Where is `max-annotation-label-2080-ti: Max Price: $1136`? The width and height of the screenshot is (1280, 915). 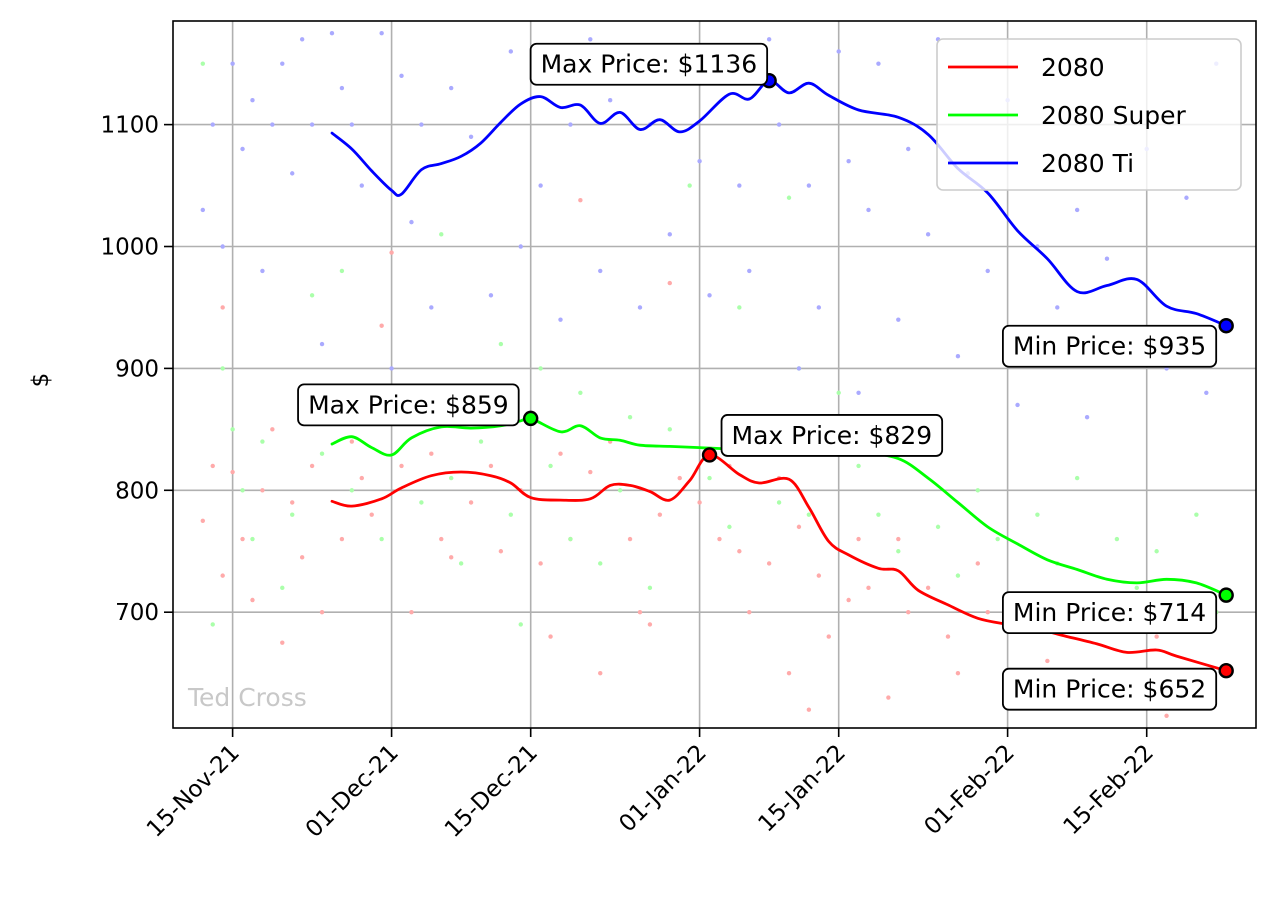 max-annotation-label-2080-ti: Max Price: $1136 is located at coordinates (649, 64).